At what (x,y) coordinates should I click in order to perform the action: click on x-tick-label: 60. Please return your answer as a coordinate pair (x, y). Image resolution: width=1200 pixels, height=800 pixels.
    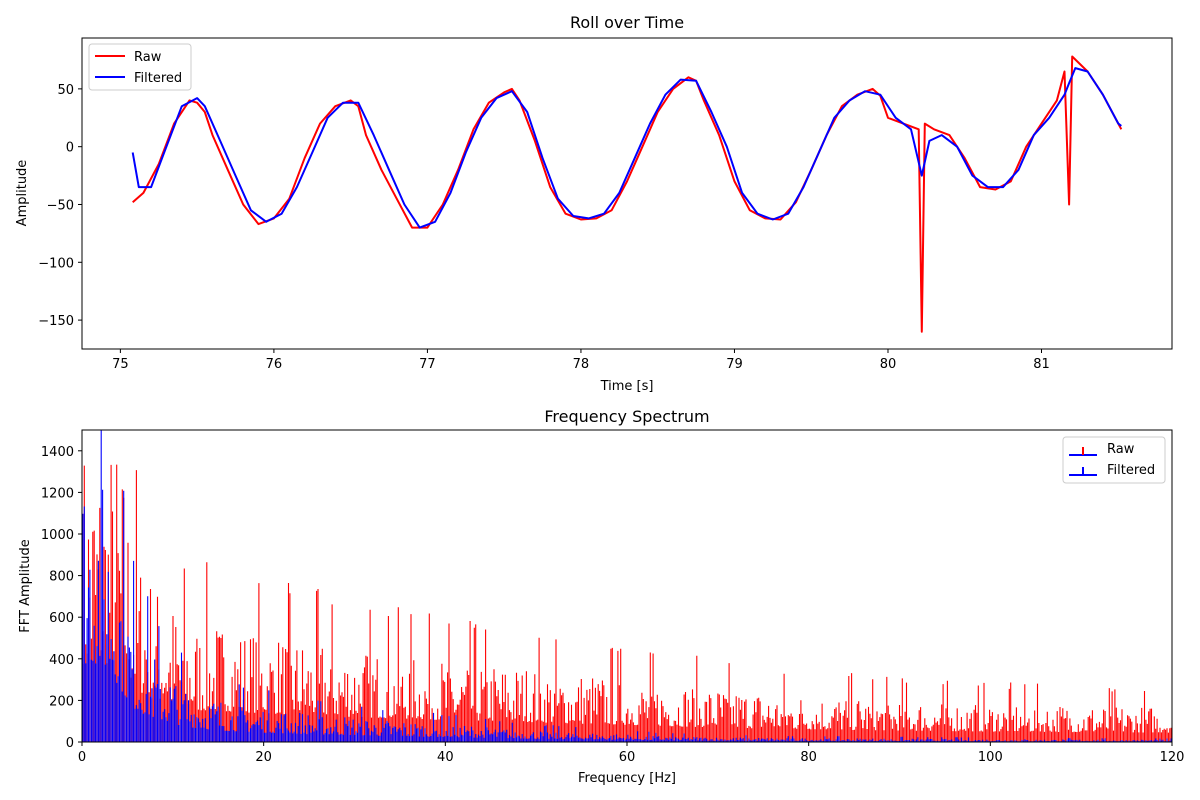
    Looking at the image, I should click on (627, 757).